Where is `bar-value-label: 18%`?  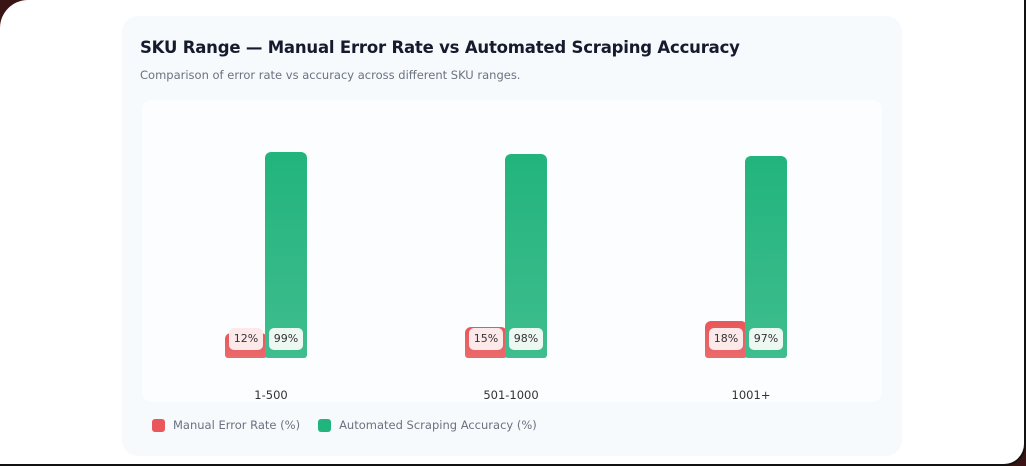
bar-value-label: 18% is located at coordinates (726, 339).